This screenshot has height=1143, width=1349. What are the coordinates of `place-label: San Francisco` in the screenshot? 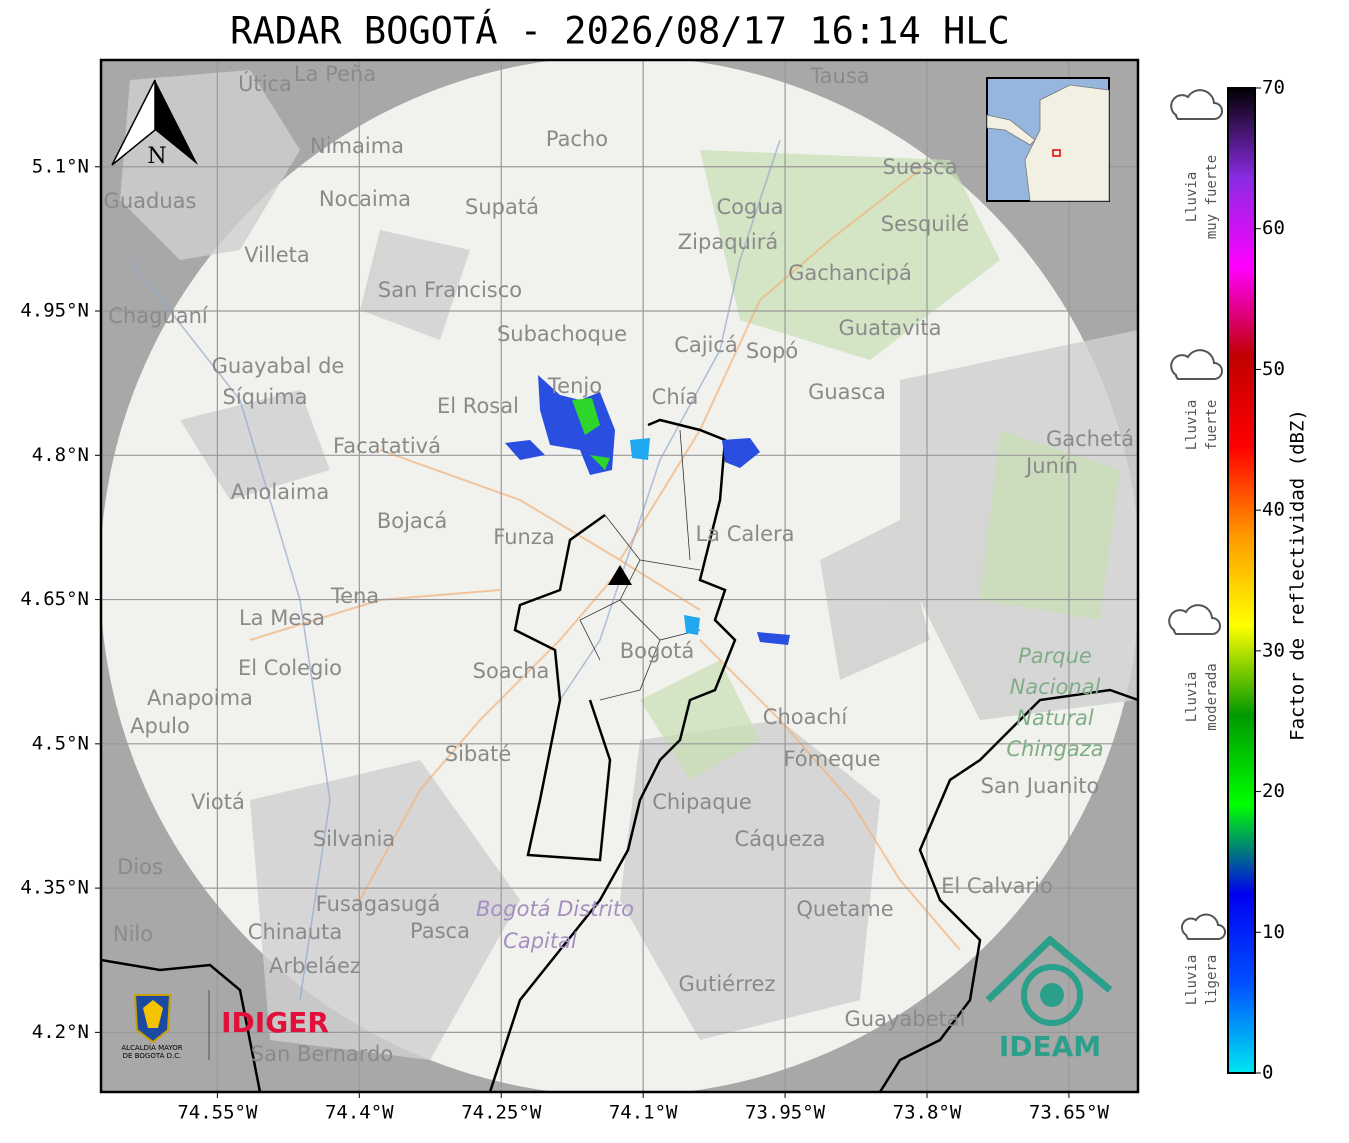 It's located at (450, 290).